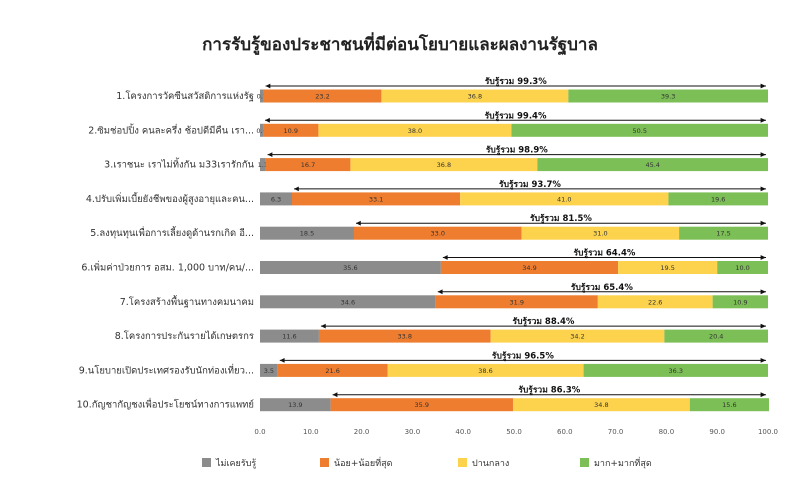 This screenshot has width=800, height=499. What do you see at coordinates (235, 463) in the screenshot?
I see `legend-label: ไม่เคยรับรู้` at bounding box center [235, 463].